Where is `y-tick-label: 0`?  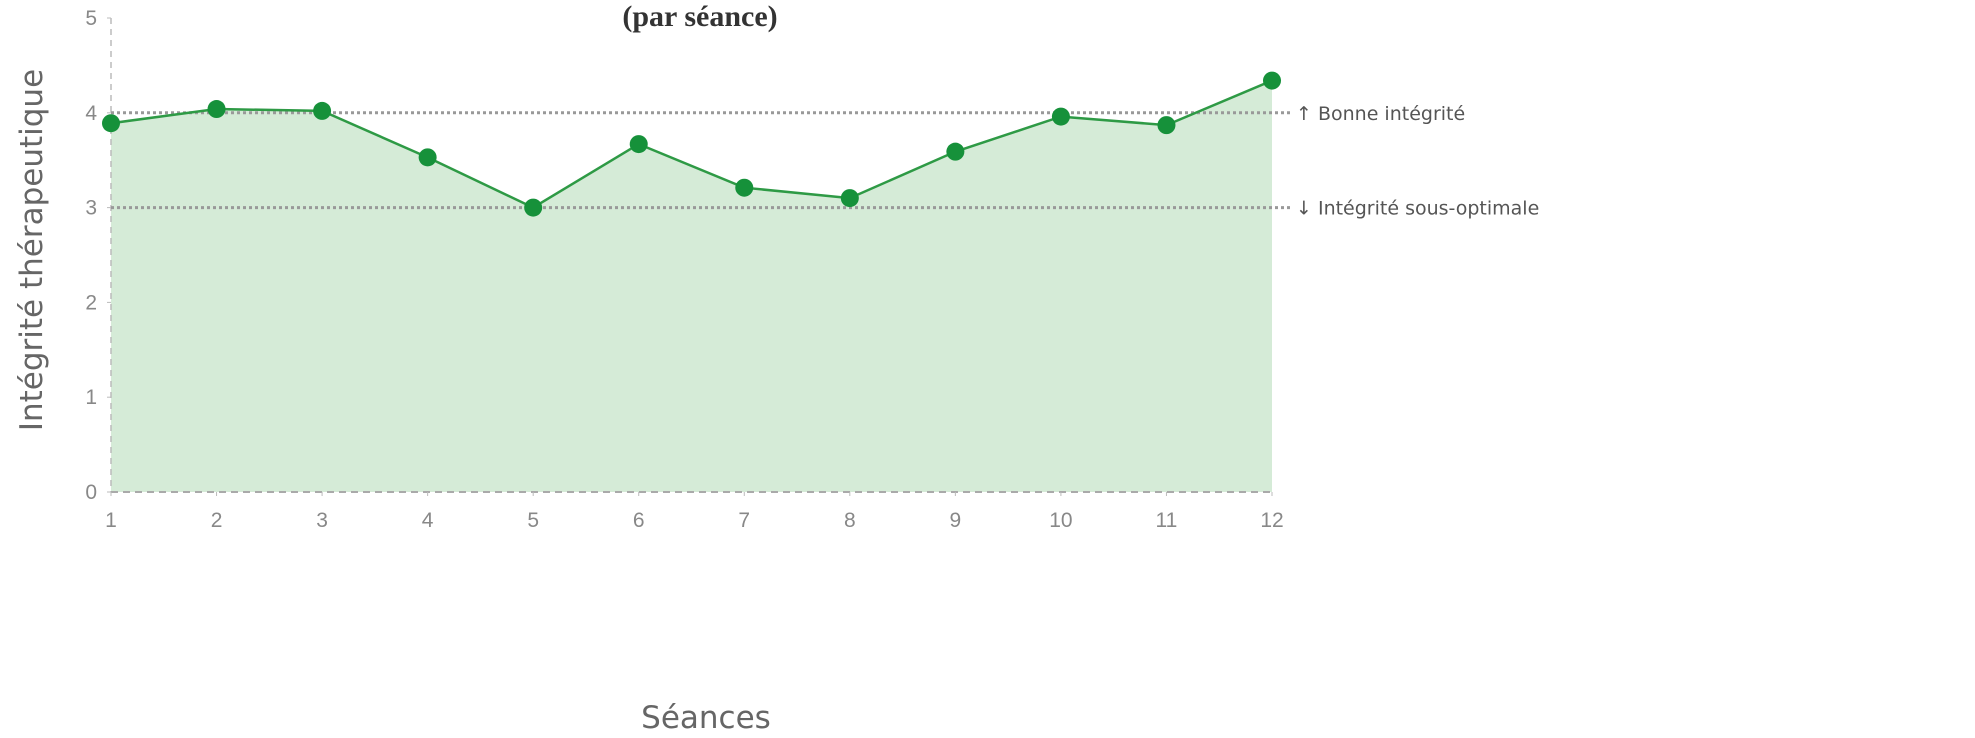
y-tick-label: 0 is located at coordinates (91, 492).